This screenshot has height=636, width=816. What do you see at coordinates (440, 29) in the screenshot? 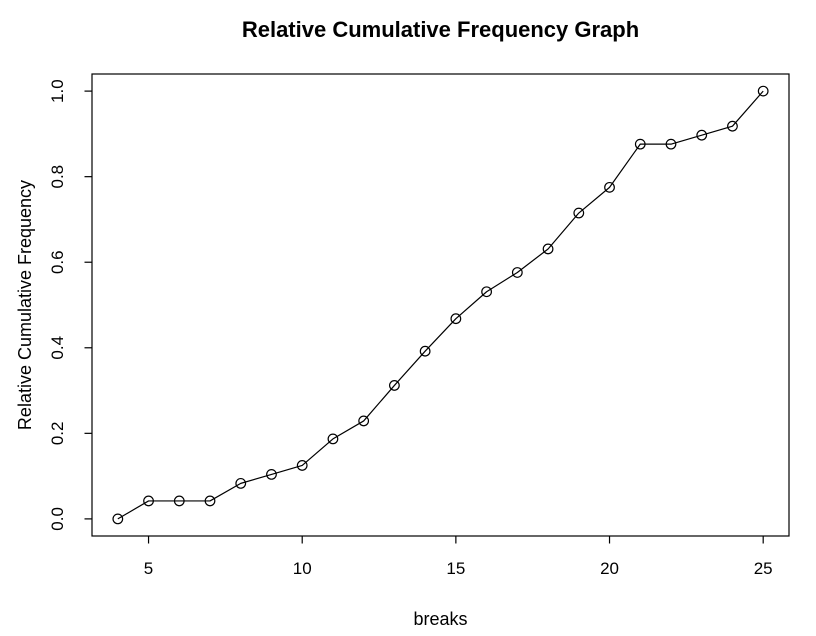
I see `chart-title: Relative Cumulative Frequency Graph` at bounding box center [440, 29].